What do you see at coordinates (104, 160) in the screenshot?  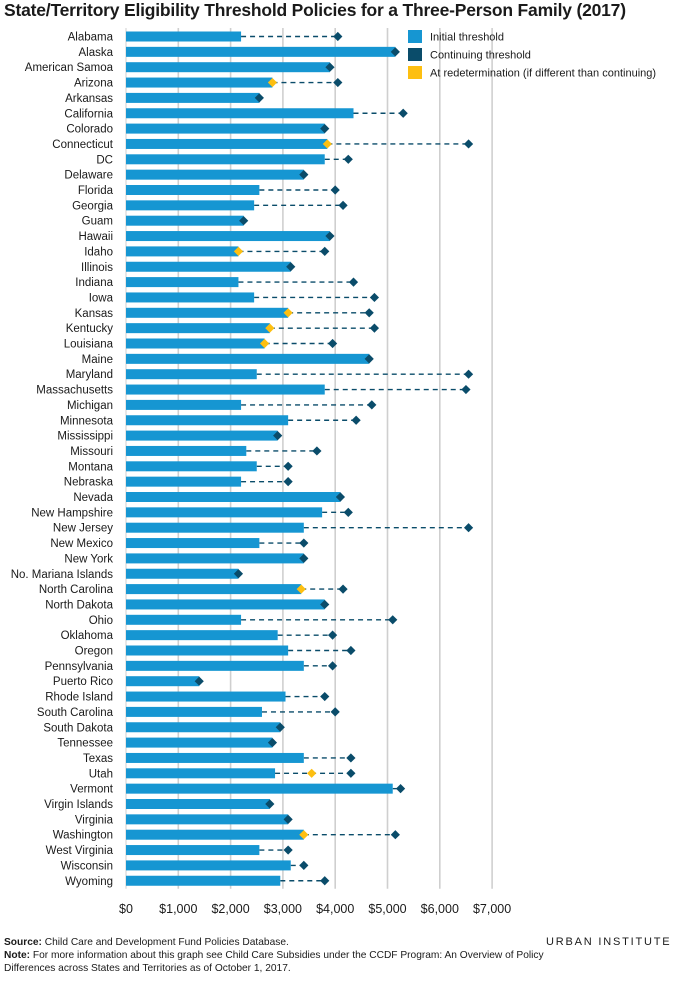 I see `category-label: DC` at bounding box center [104, 160].